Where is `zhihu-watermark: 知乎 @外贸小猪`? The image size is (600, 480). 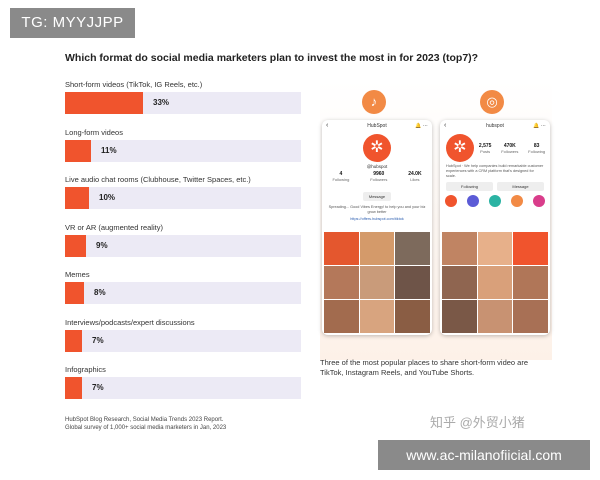
zhihu-watermark: 知乎 @外贸小猪 is located at coordinates (477, 422).